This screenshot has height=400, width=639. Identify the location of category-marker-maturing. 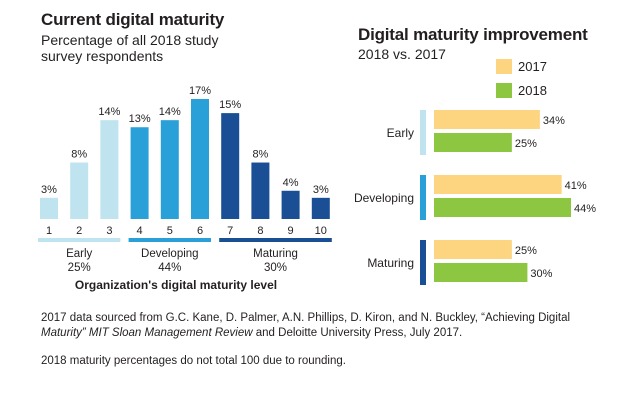
(423, 262).